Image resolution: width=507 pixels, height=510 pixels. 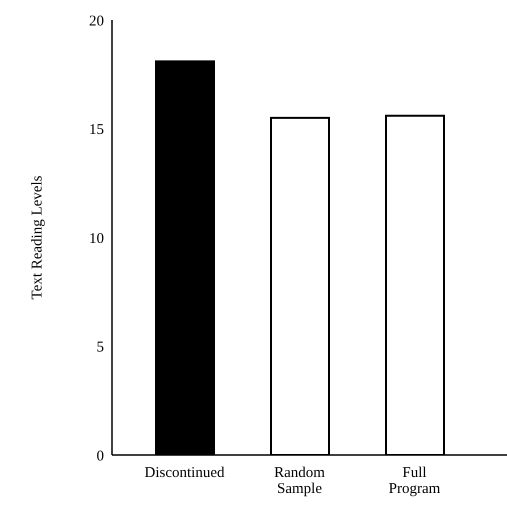 I want to click on y-tick-label: 10, so click(x=96, y=238).